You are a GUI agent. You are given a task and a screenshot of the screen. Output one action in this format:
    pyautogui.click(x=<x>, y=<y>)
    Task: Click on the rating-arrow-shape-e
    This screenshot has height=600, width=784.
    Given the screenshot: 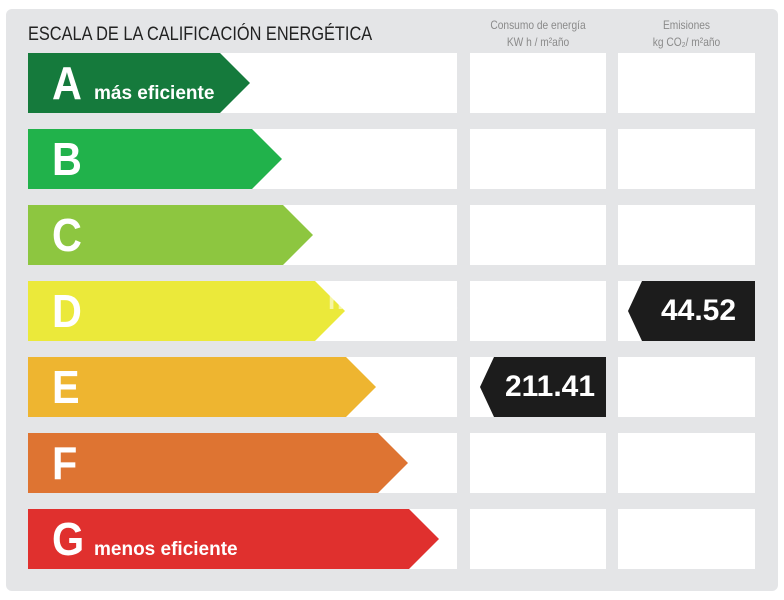 What is the action you would take?
    pyautogui.click(x=202, y=387)
    